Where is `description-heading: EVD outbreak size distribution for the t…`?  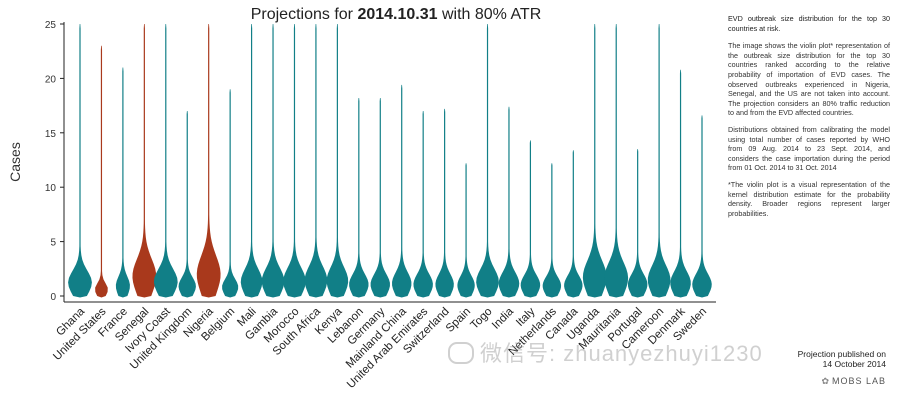
description-heading: EVD outbreak size distribution for the t… is located at coordinates (809, 23).